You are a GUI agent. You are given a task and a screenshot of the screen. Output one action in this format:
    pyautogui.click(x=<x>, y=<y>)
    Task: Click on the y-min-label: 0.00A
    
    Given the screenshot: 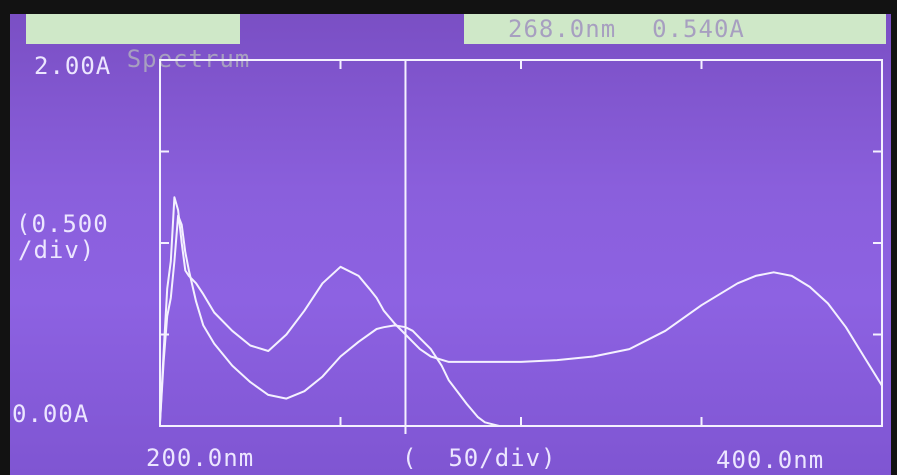 What is the action you would take?
    pyautogui.click(x=51, y=414)
    